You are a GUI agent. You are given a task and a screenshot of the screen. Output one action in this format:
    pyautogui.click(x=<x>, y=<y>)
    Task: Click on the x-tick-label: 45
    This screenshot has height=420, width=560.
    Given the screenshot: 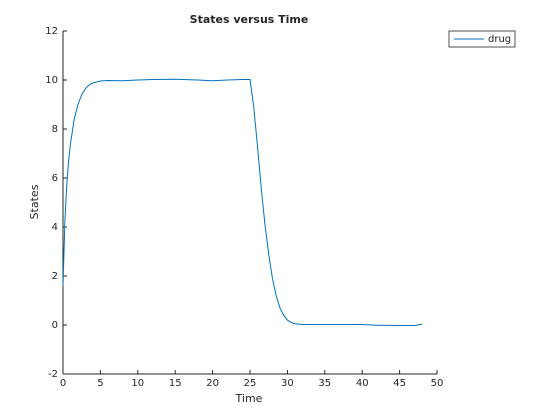 What is the action you would take?
    pyautogui.click(x=399, y=383)
    